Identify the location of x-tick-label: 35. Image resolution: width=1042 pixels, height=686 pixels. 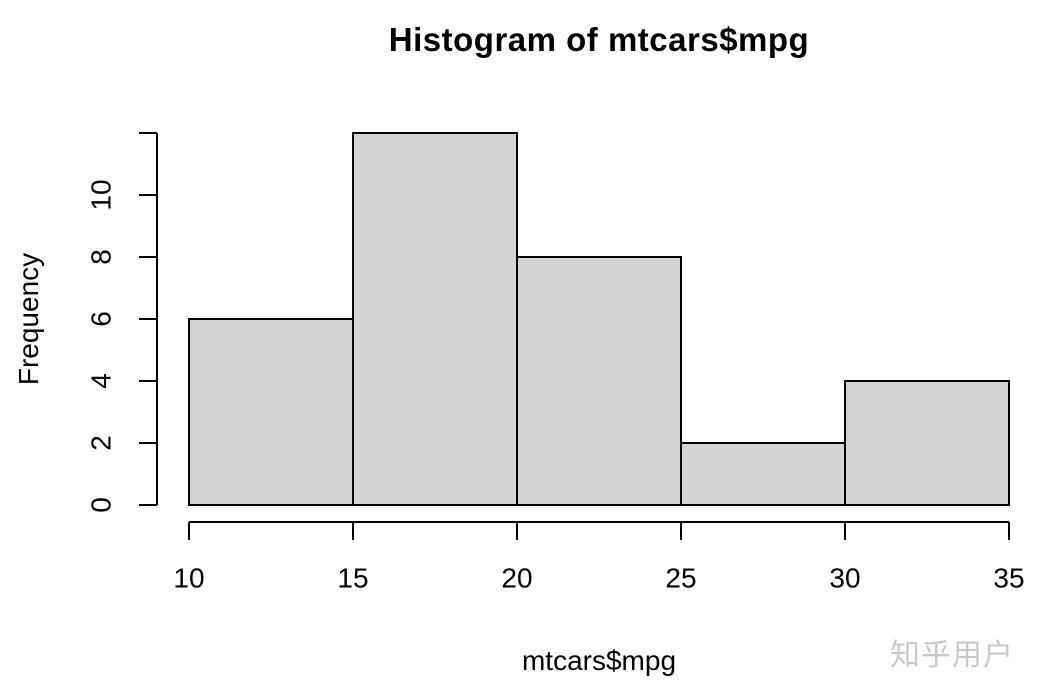
(1008, 578).